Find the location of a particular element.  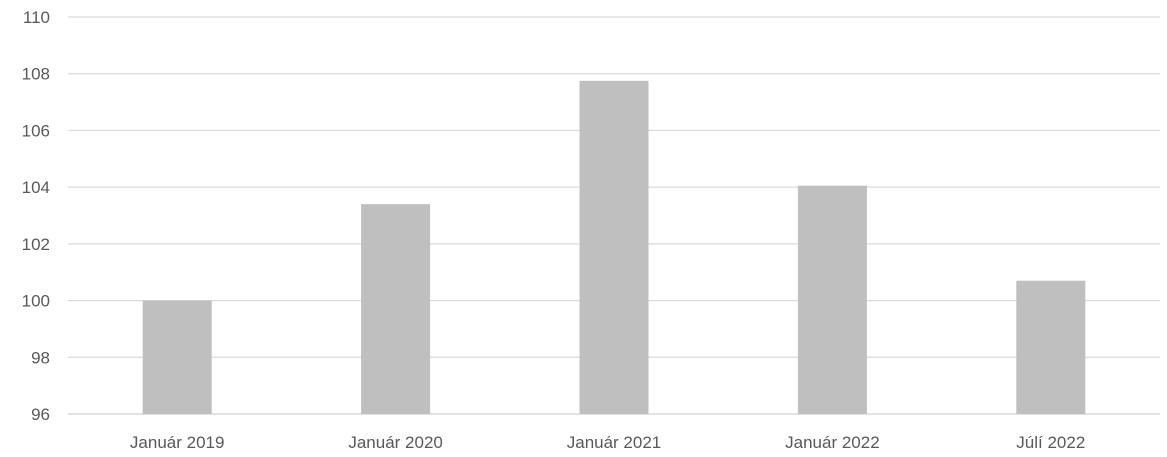

y-tick-label: 102 is located at coordinates (36, 244).